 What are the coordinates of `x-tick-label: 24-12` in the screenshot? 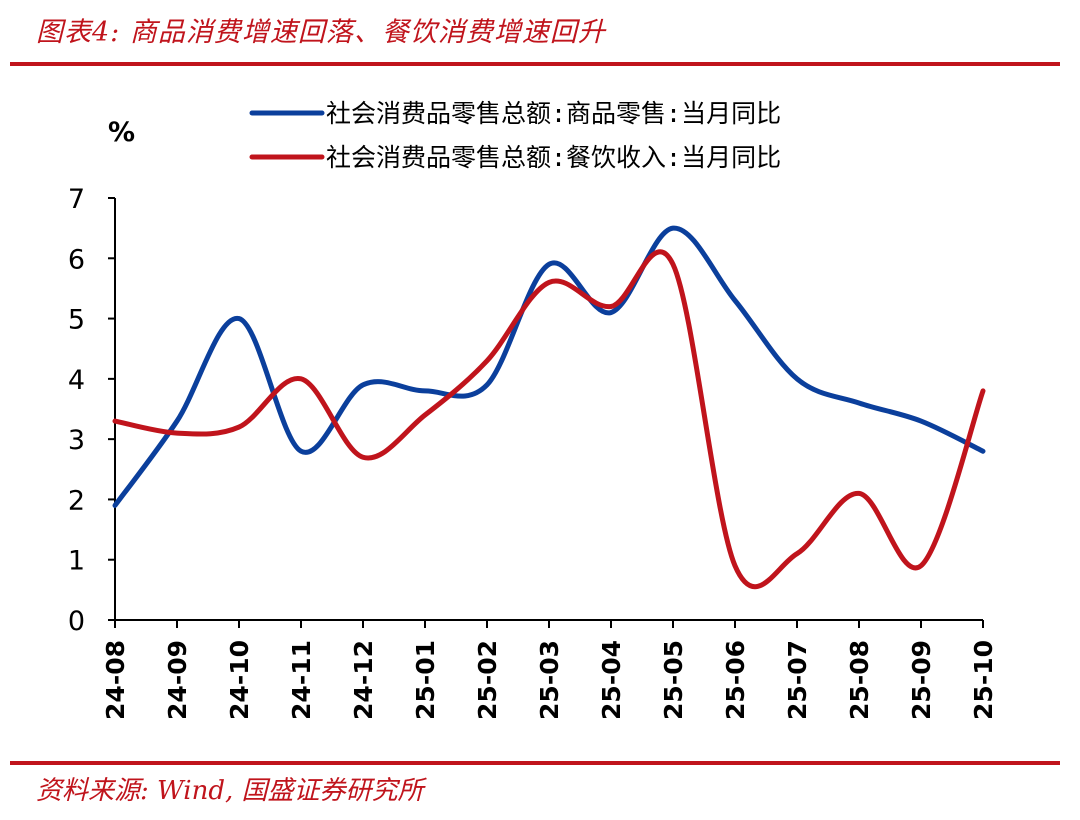 It's located at (363, 680).